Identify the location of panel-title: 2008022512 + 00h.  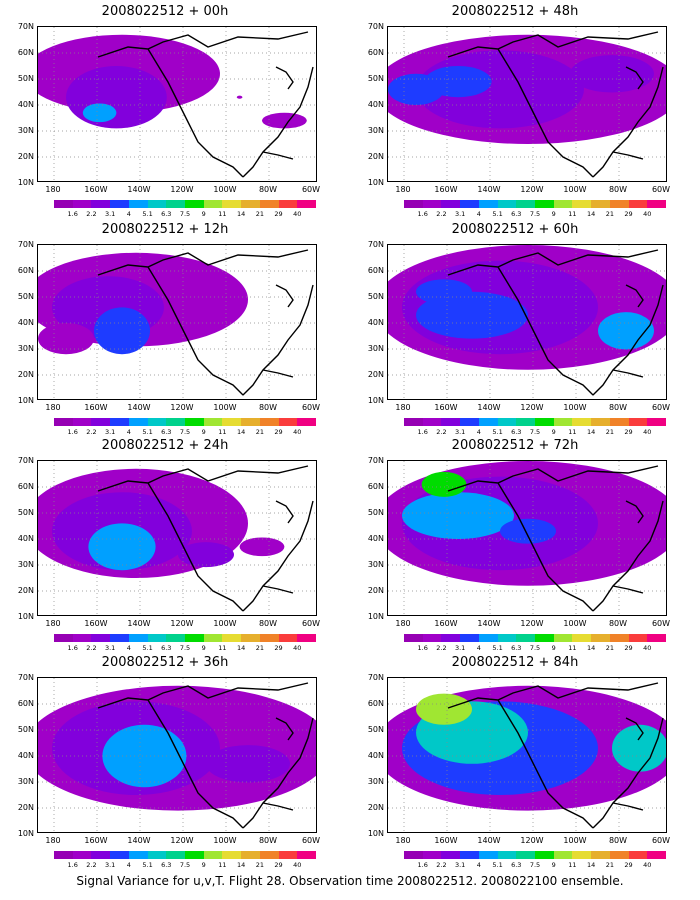
(165, 11).